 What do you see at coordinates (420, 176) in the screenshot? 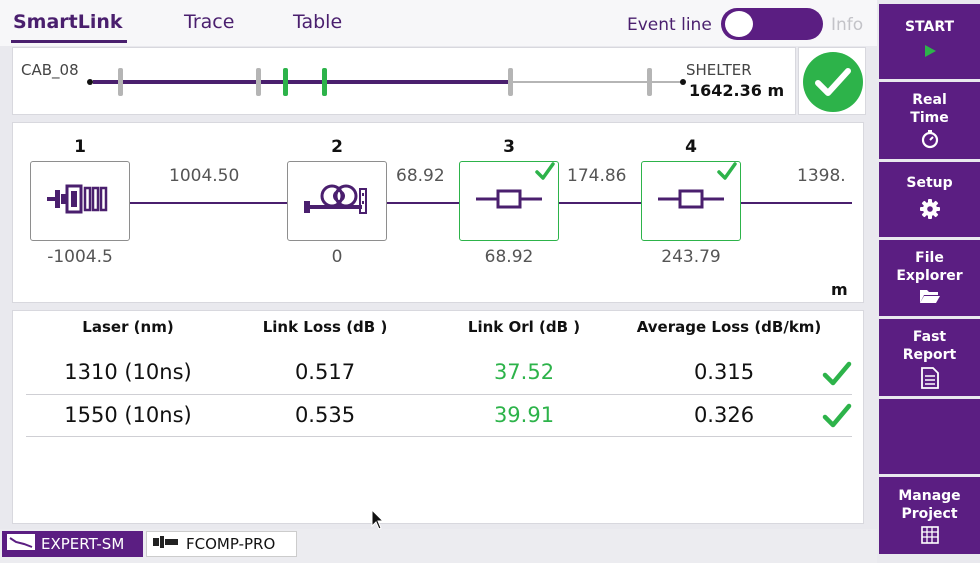
I see `span-length: 68.92` at bounding box center [420, 176].